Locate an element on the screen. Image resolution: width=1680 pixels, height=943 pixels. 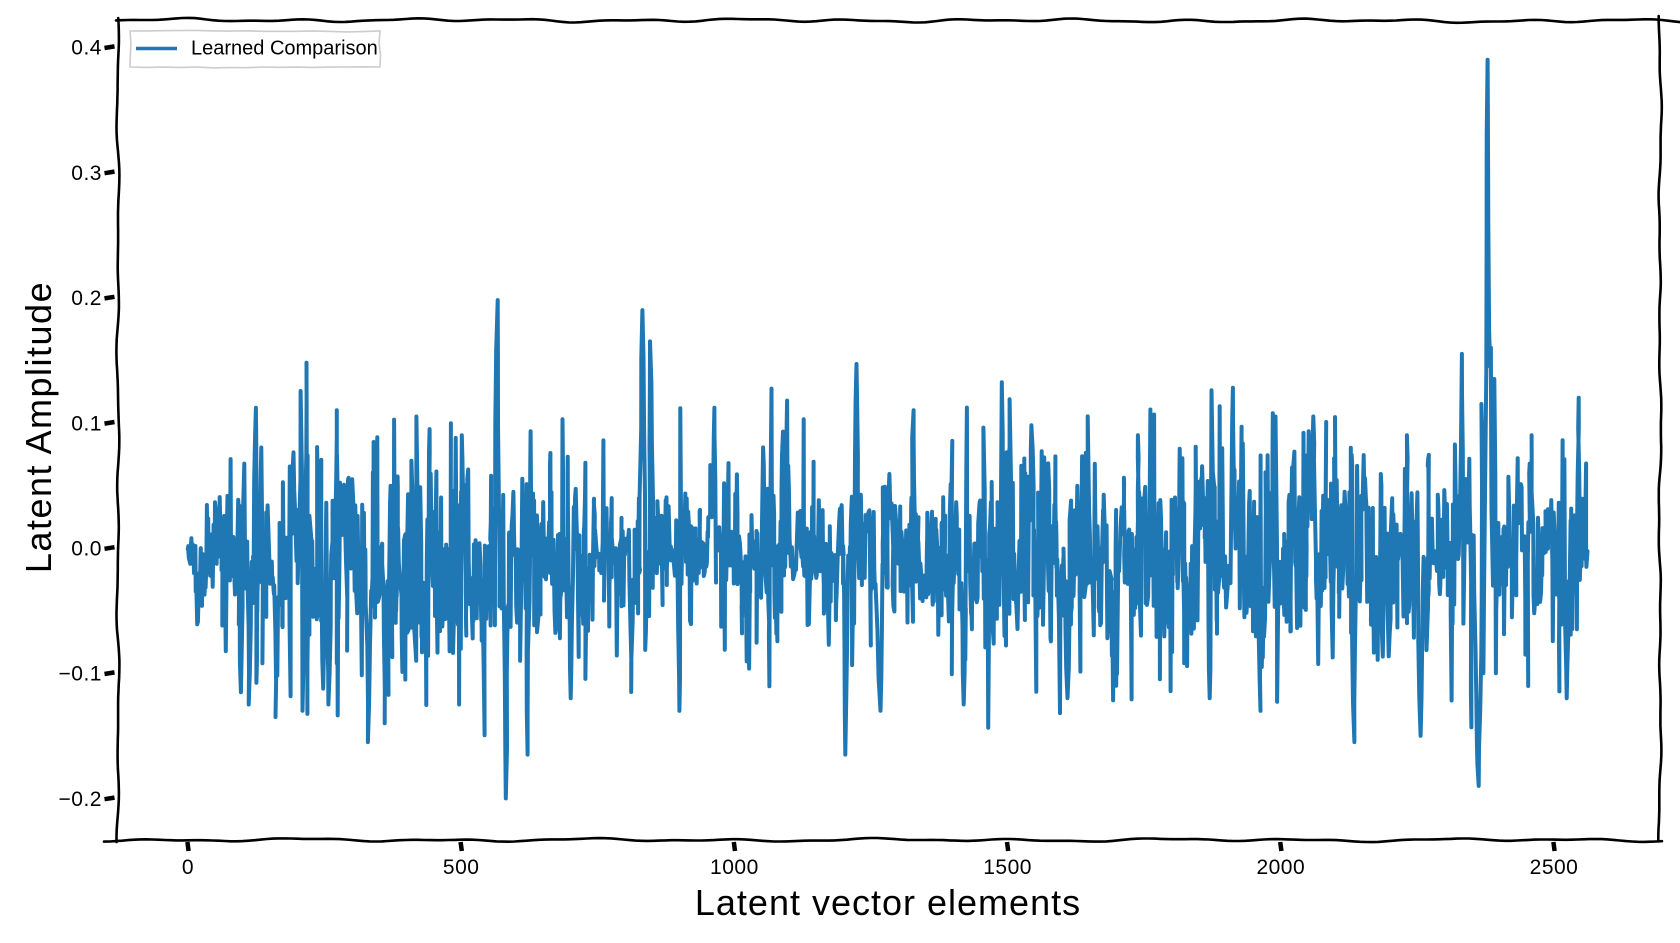
svg-text: Latent Amplitude is located at coordinates (38, 427).